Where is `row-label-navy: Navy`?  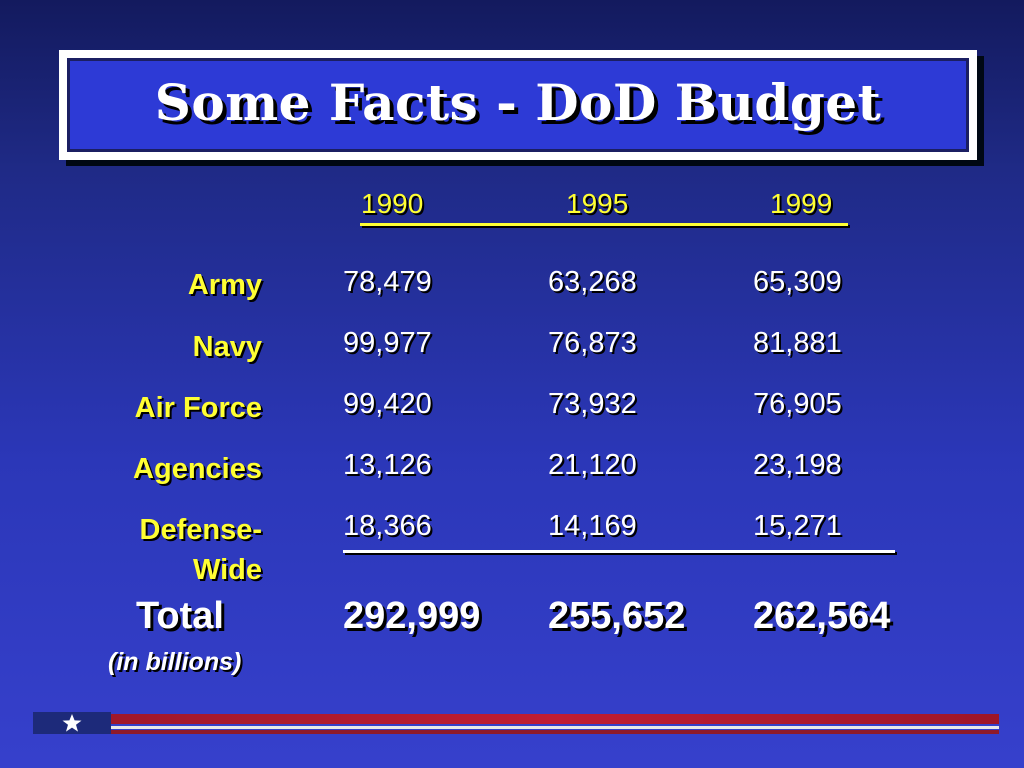
row-label-navy: Navy is located at coordinates (227, 347).